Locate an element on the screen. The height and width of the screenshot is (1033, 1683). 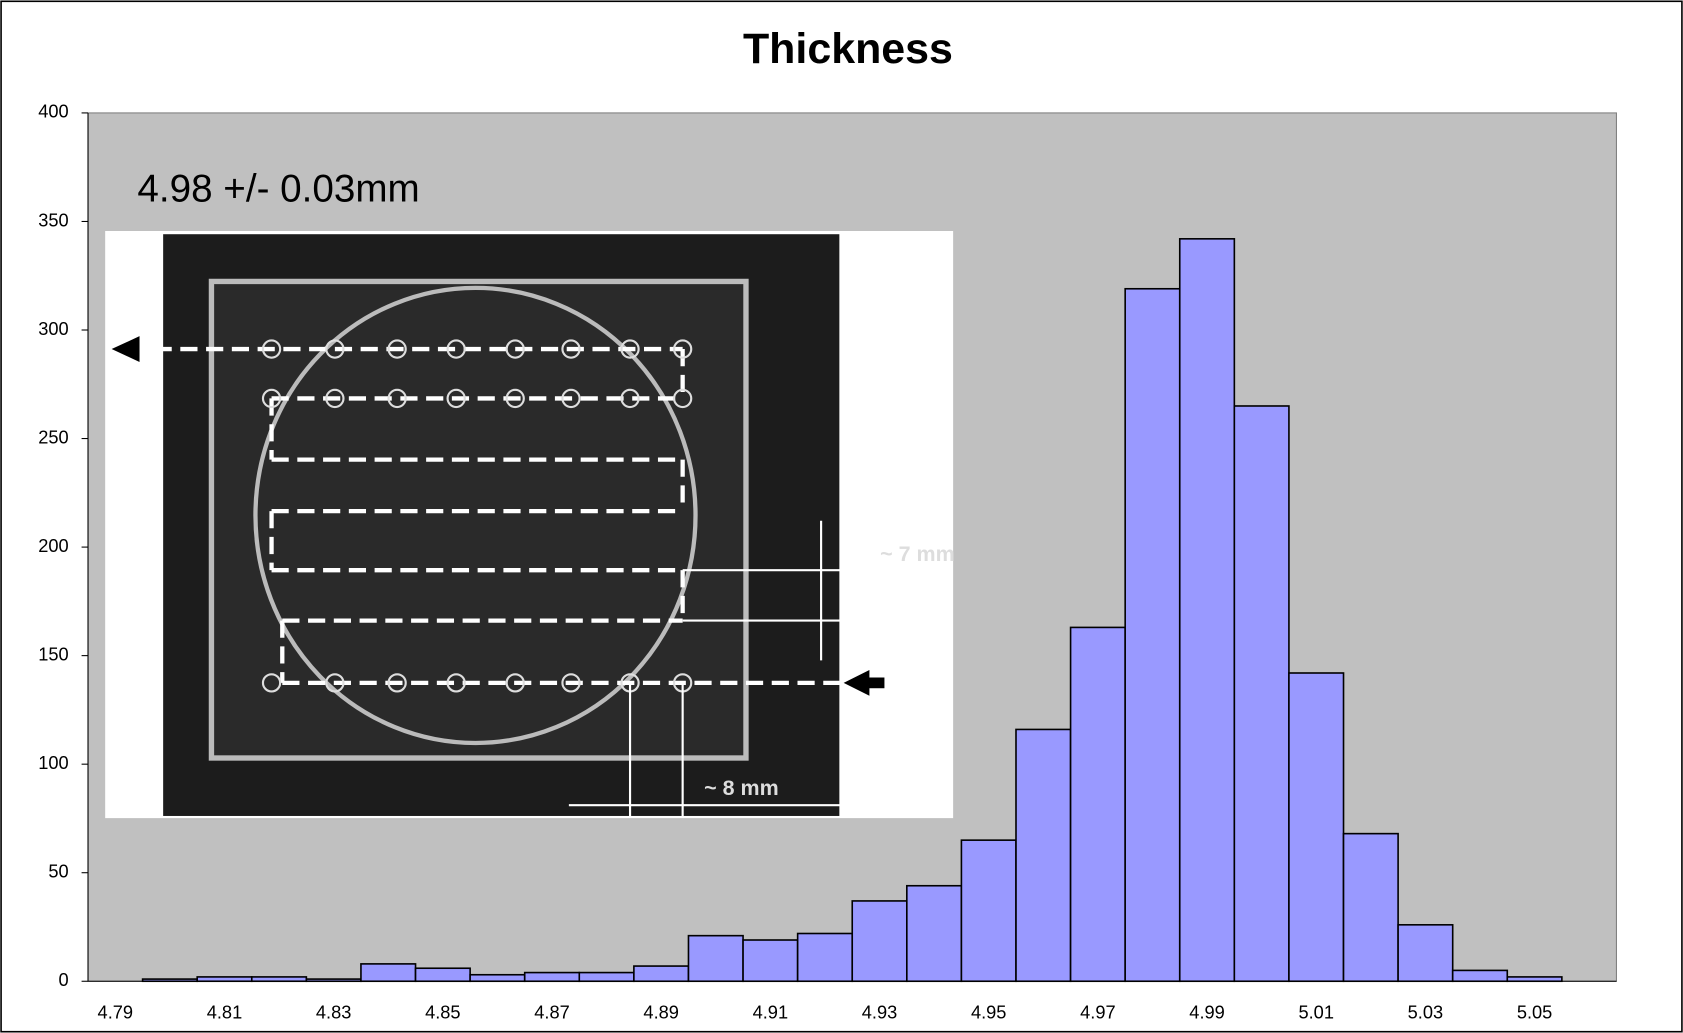
x-tick-label: 4.99 is located at coordinates (1207, 1011).